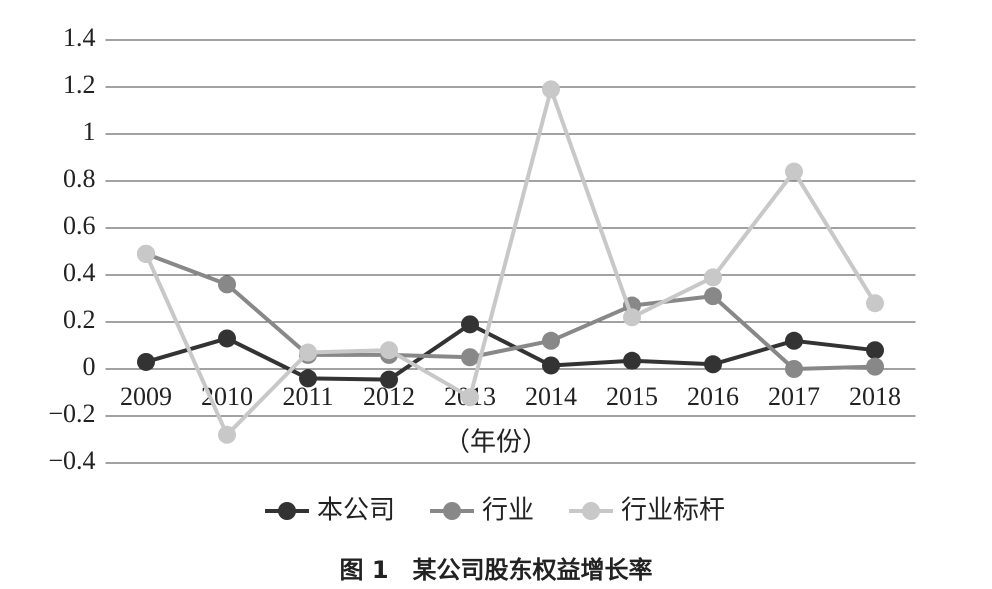  What do you see at coordinates (510, 352) in the screenshot?
I see `series-line` at bounding box center [510, 352].